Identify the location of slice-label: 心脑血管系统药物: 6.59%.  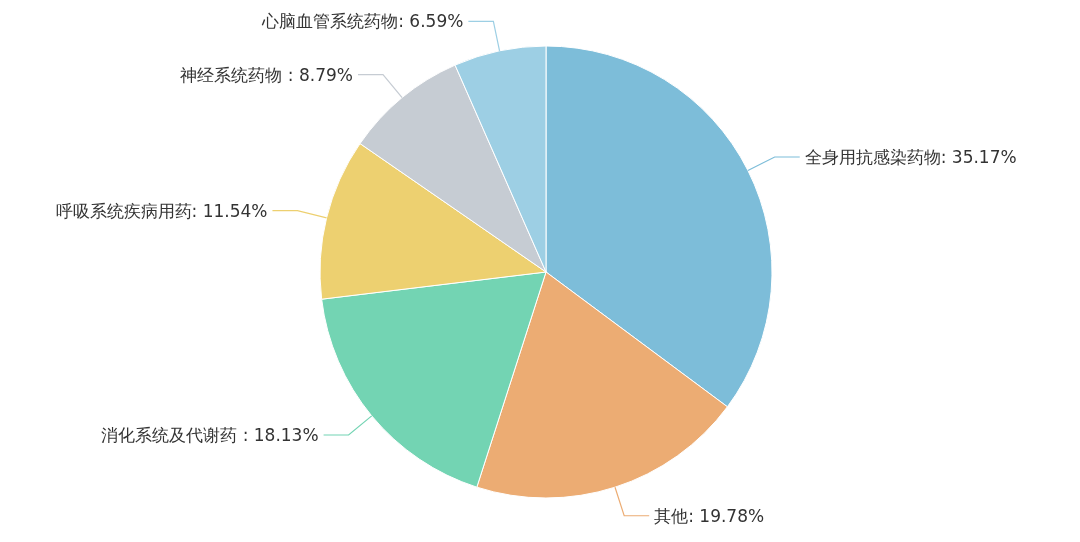
(362, 21).